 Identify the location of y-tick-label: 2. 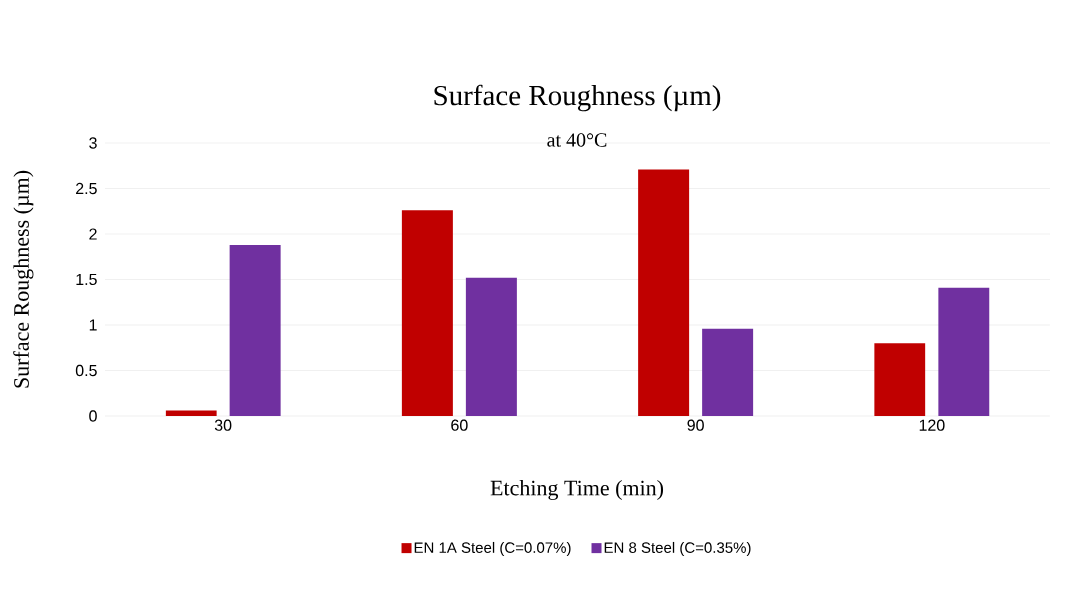
(93, 234).